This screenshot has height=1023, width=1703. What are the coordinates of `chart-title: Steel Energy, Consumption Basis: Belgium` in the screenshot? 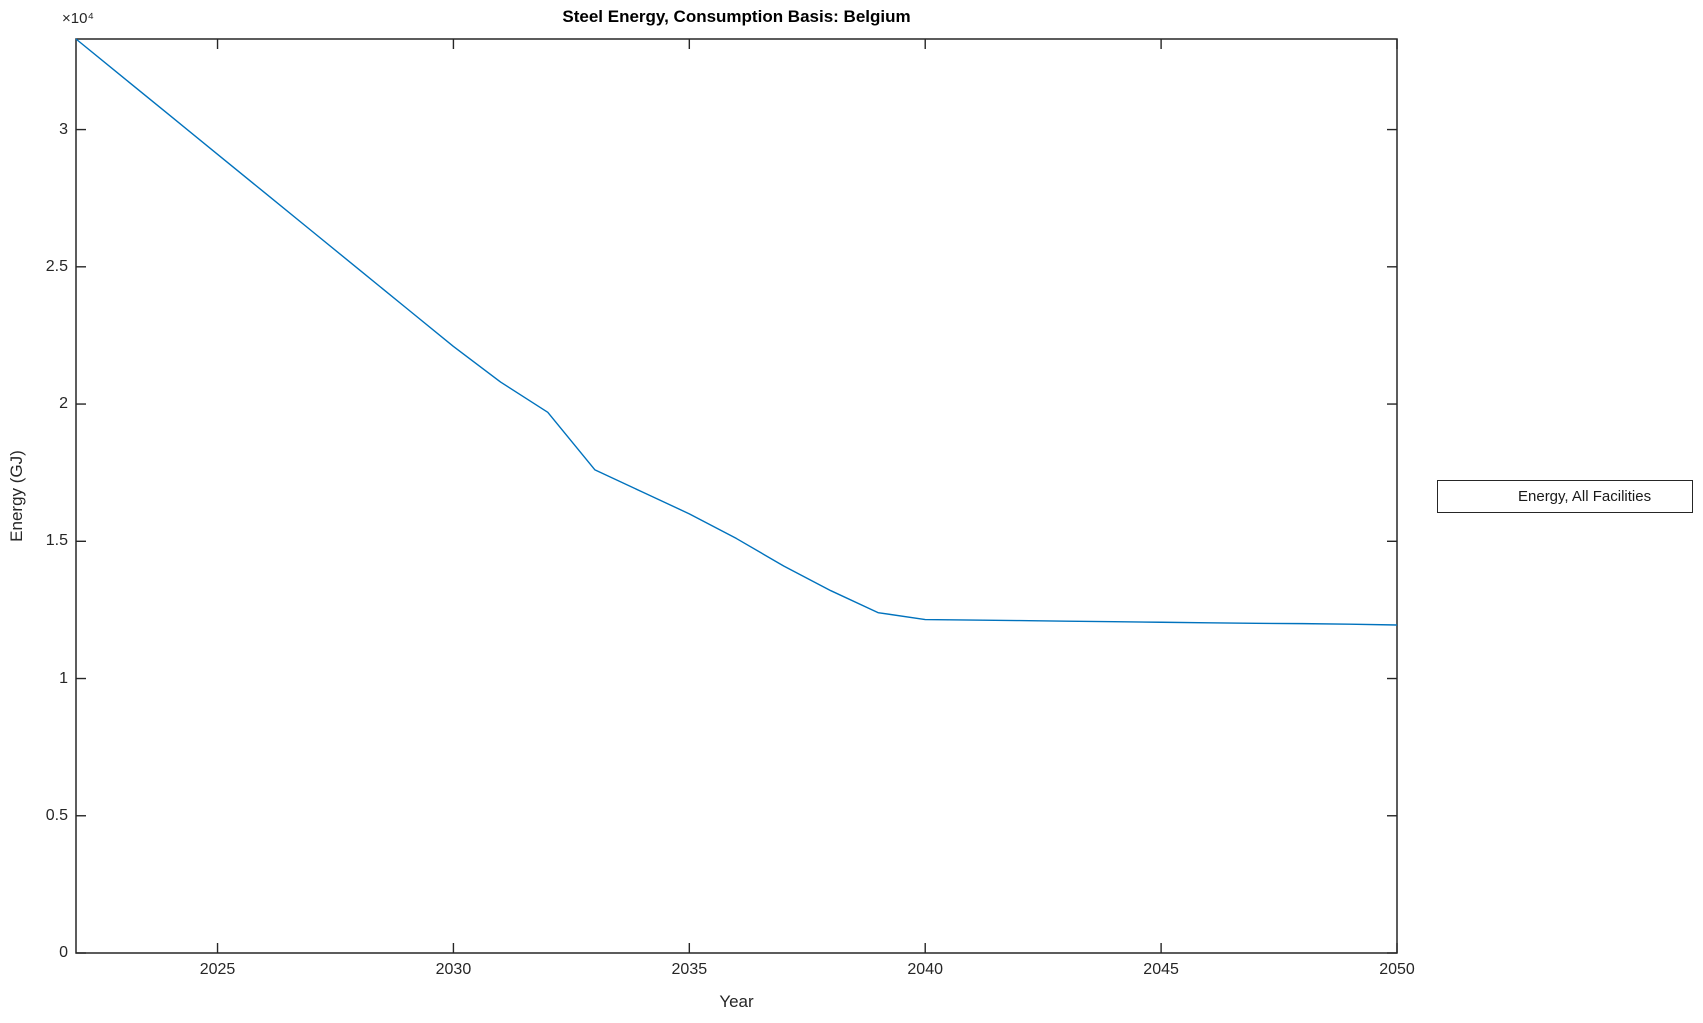 It's located at (736, 16).